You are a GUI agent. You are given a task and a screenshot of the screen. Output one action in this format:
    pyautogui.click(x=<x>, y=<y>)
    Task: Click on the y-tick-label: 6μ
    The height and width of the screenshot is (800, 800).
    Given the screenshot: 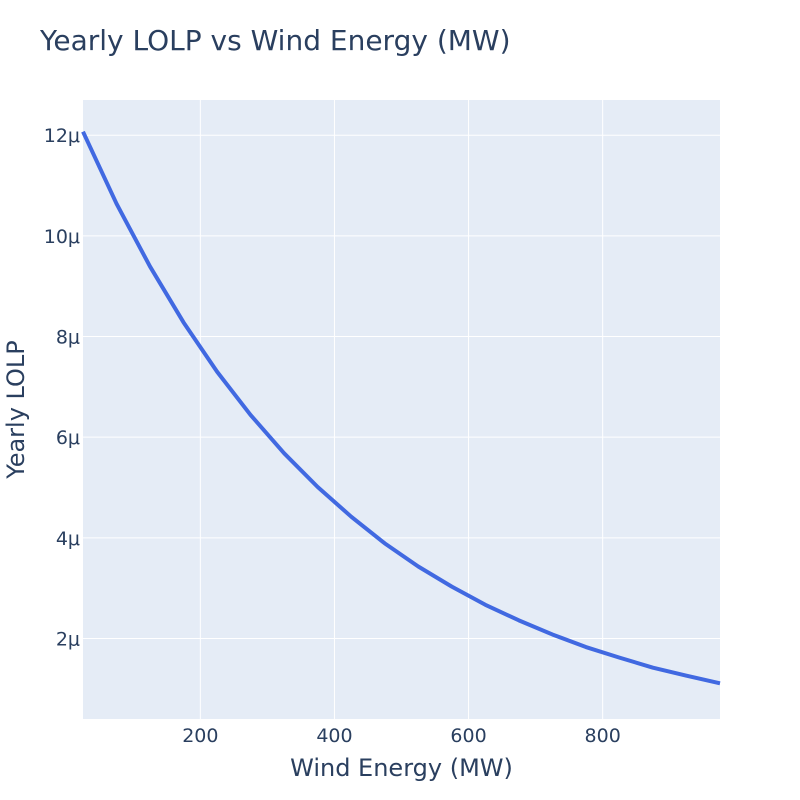 What is the action you would take?
    pyautogui.click(x=68, y=438)
    